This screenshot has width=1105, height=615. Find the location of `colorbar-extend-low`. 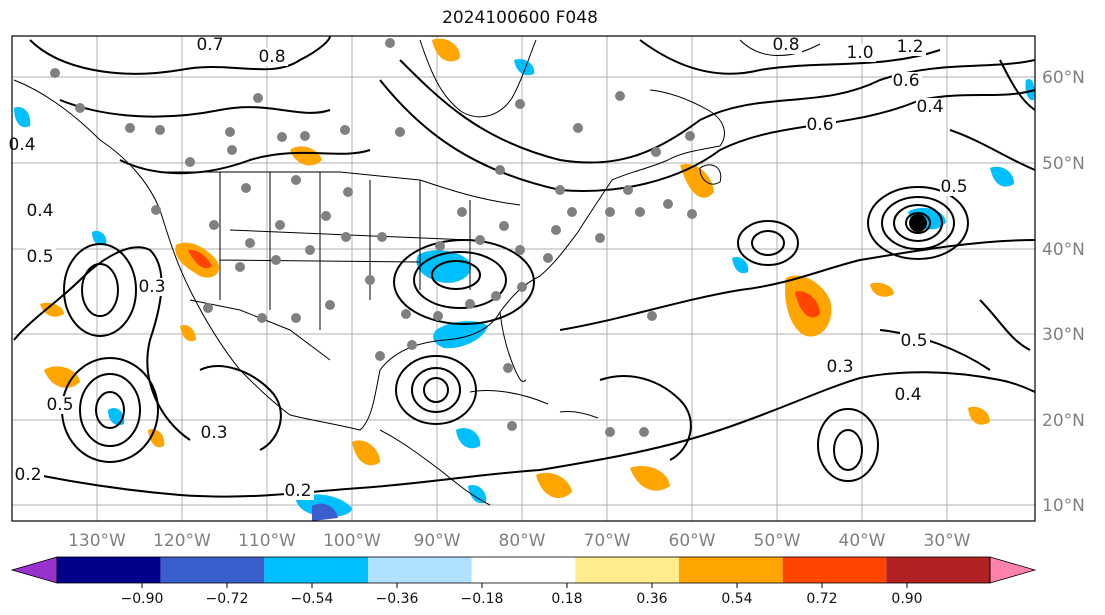

colorbar-extend-low is located at coordinates (34, 570).